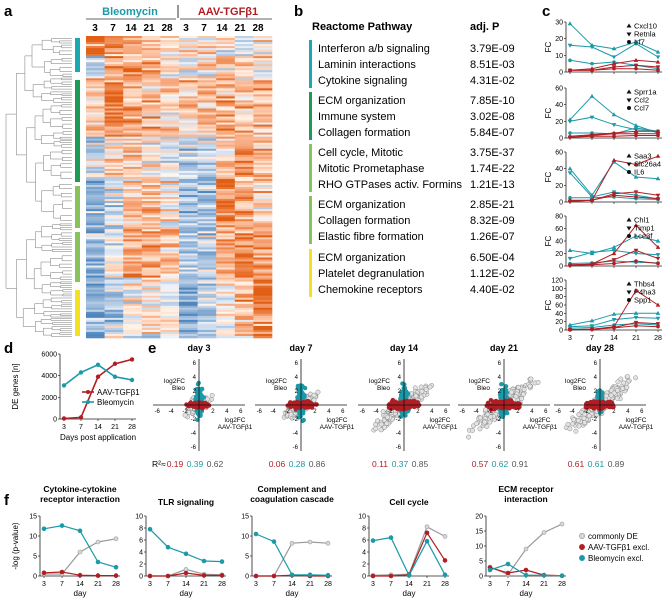 The image size is (668, 606). I want to click on y-tick-label: 0, so click(35, 577).